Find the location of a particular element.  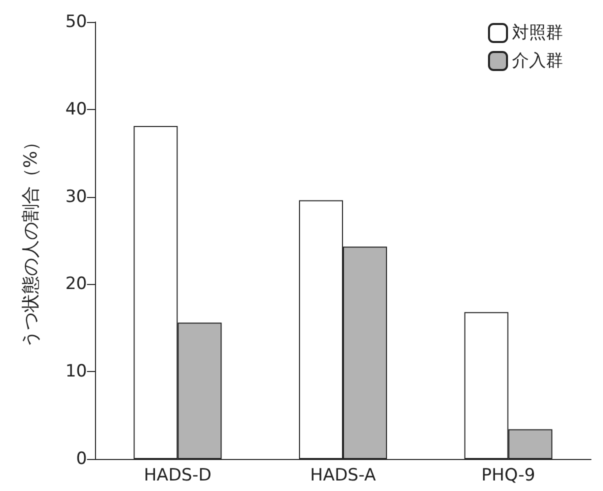

y-tick-label: 30 is located at coordinates (76, 196).